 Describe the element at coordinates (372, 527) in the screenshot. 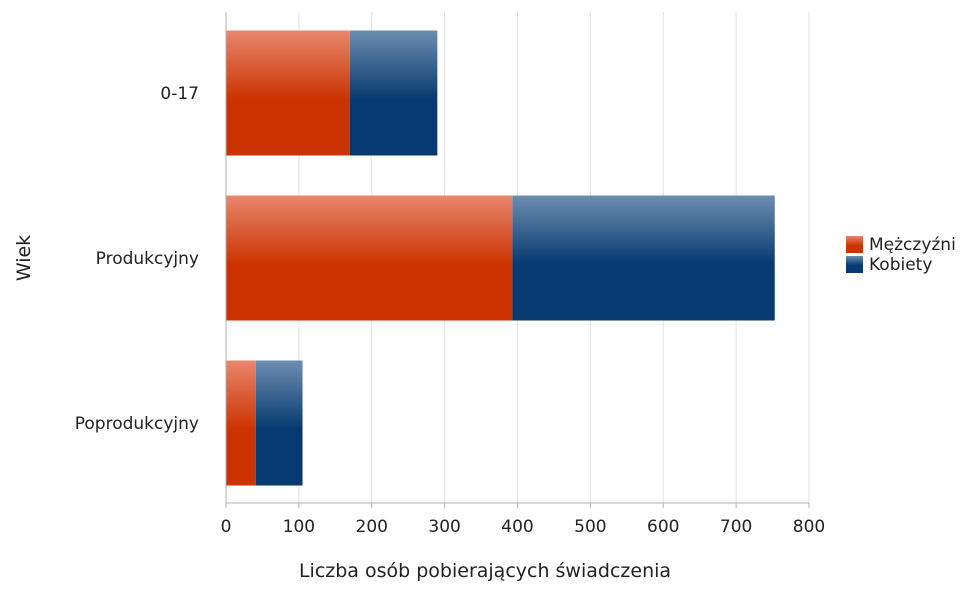

I see `x-tick-label: 200` at that location.